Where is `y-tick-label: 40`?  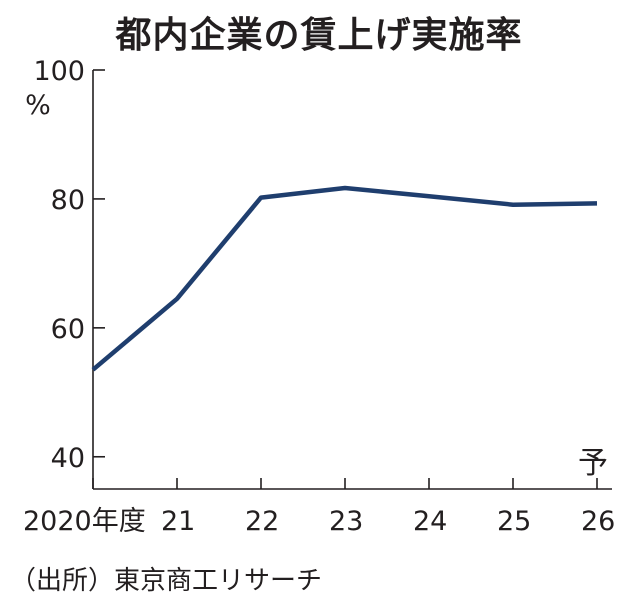 y-tick-label: 40 is located at coordinates (68, 458).